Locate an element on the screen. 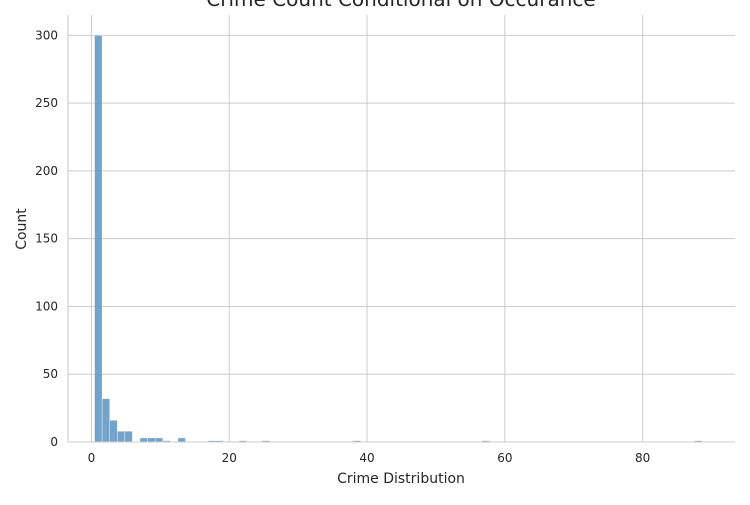 This screenshot has width=750, height=505. y-tick-label: 250 is located at coordinates (46, 103).